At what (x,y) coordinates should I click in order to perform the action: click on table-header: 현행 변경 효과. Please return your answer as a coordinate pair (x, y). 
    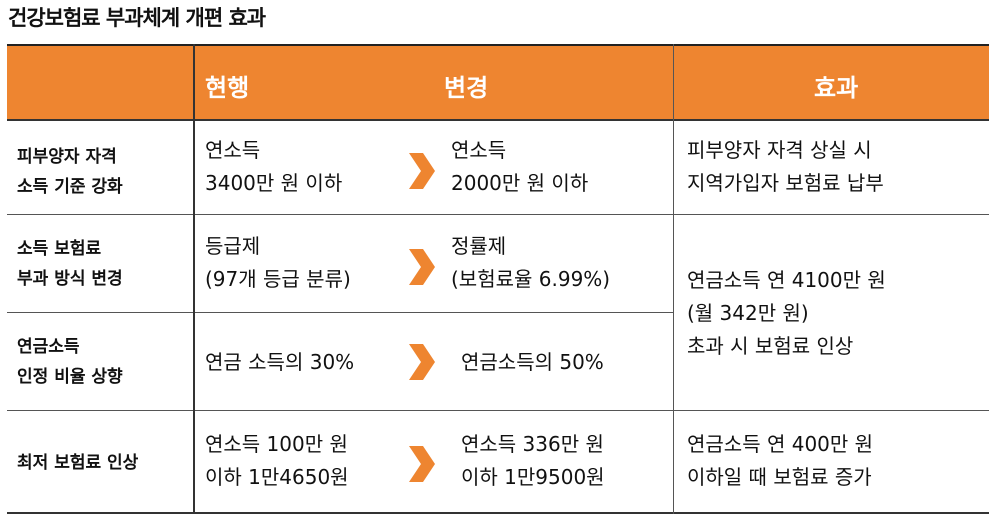
    Looking at the image, I should click on (498, 82).